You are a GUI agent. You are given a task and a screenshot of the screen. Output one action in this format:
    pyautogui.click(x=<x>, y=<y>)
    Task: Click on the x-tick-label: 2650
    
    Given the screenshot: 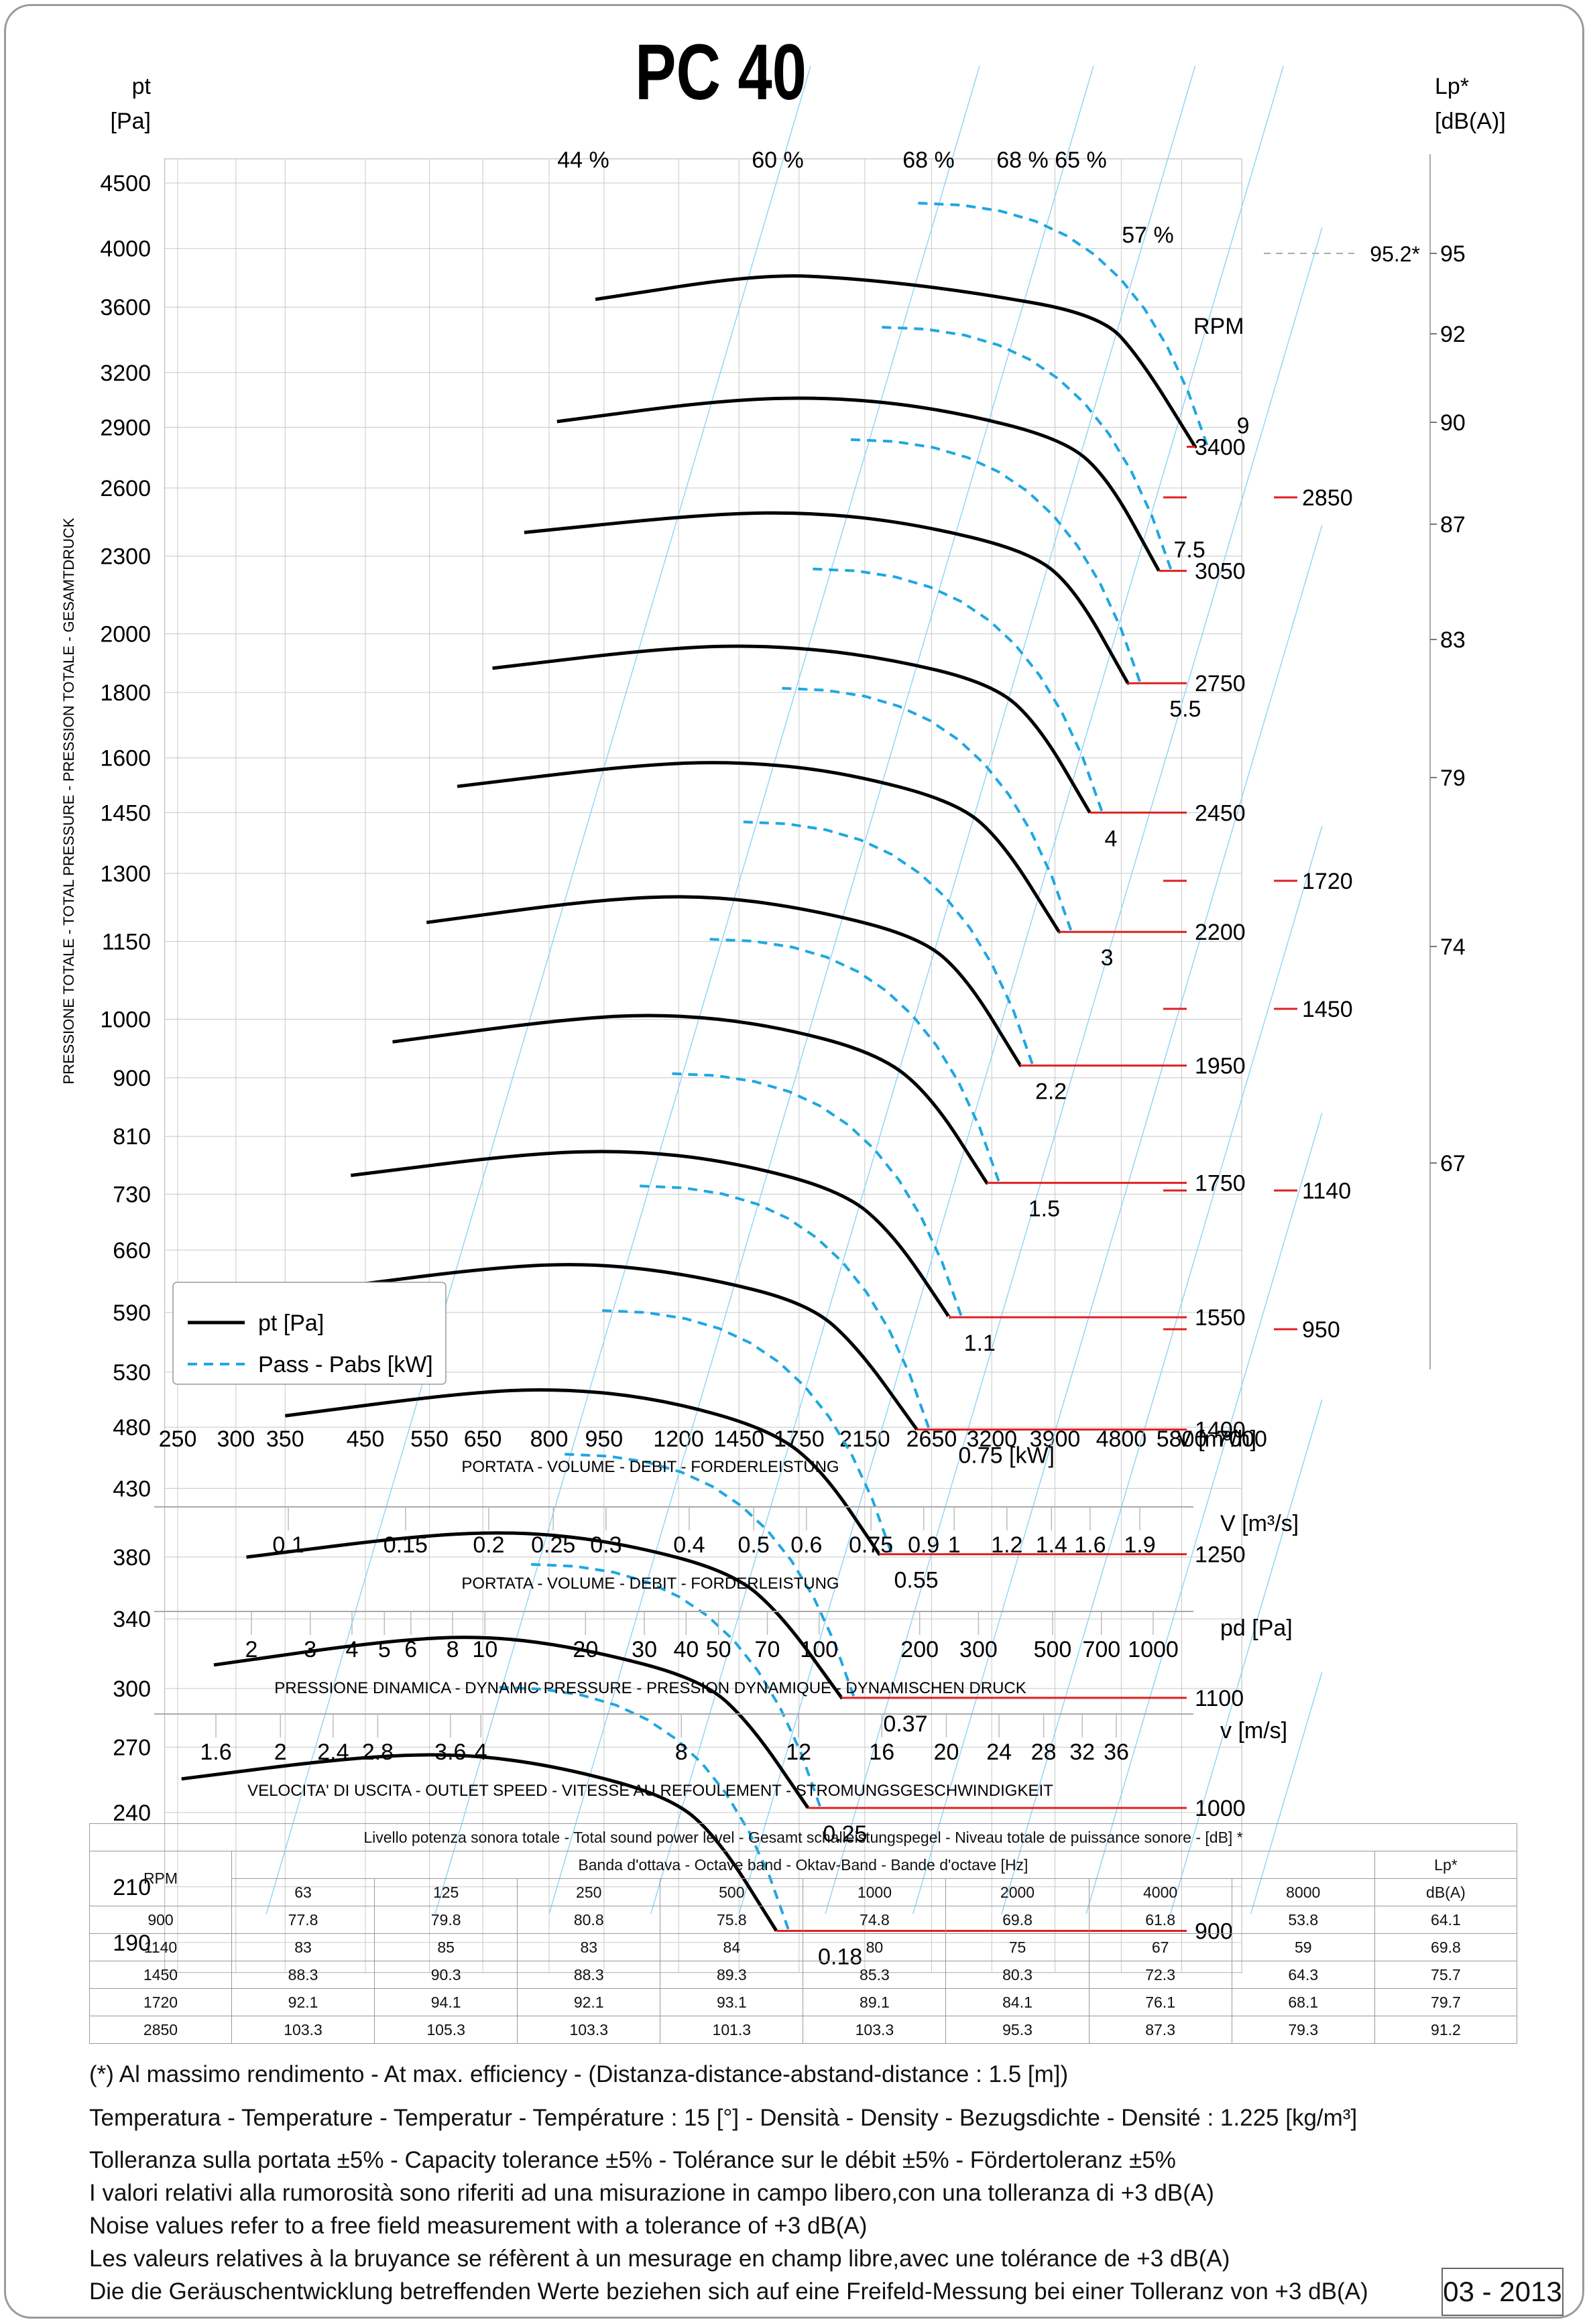 What is the action you would take?
    pyautogui.click(x=931, y=1439)
    